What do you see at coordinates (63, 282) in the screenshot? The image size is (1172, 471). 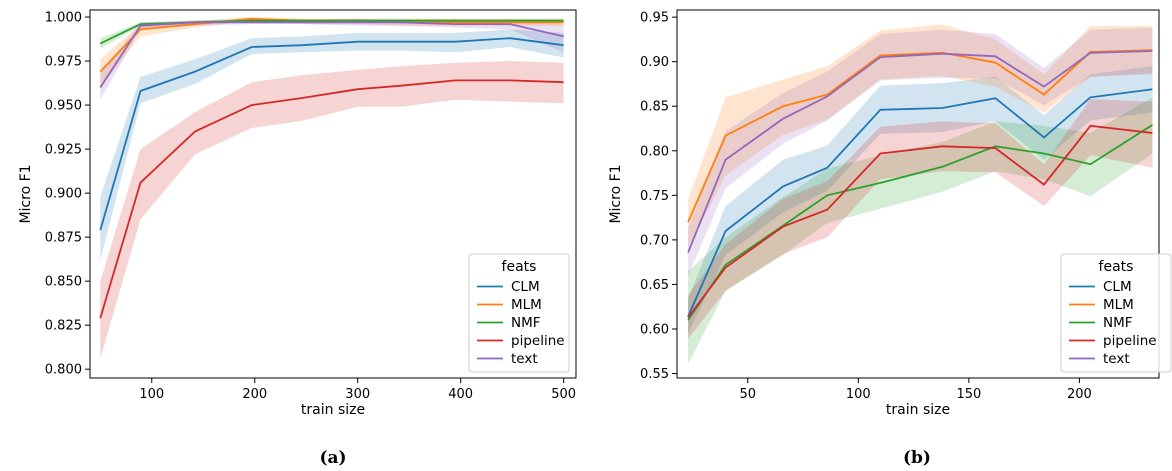 I see `y-tick-label: 0.850` at bounding box center [63, 282].